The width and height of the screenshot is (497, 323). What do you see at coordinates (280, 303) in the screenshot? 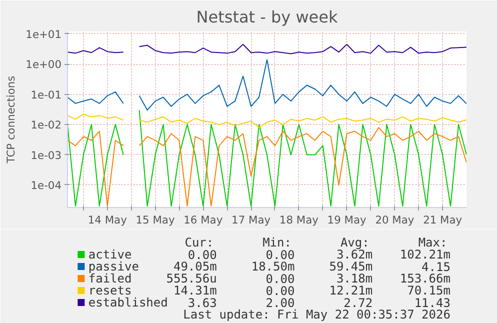
I see `text: 2.00` at bounding box center [280, 303].